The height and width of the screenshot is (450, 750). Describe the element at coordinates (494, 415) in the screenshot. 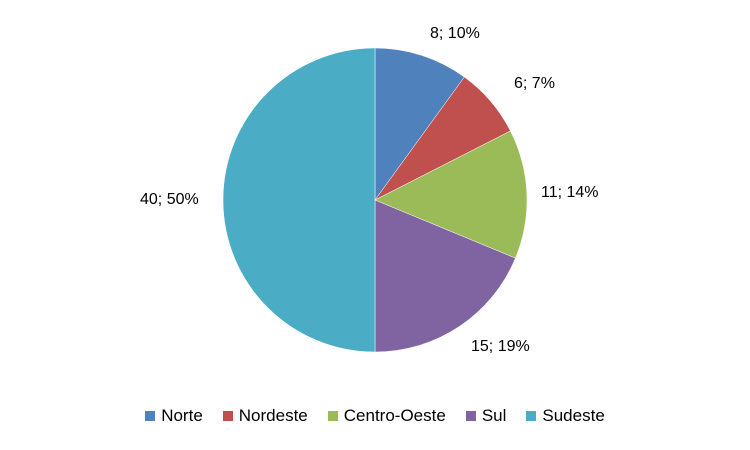

I see `legend-label: Sul` at that location.